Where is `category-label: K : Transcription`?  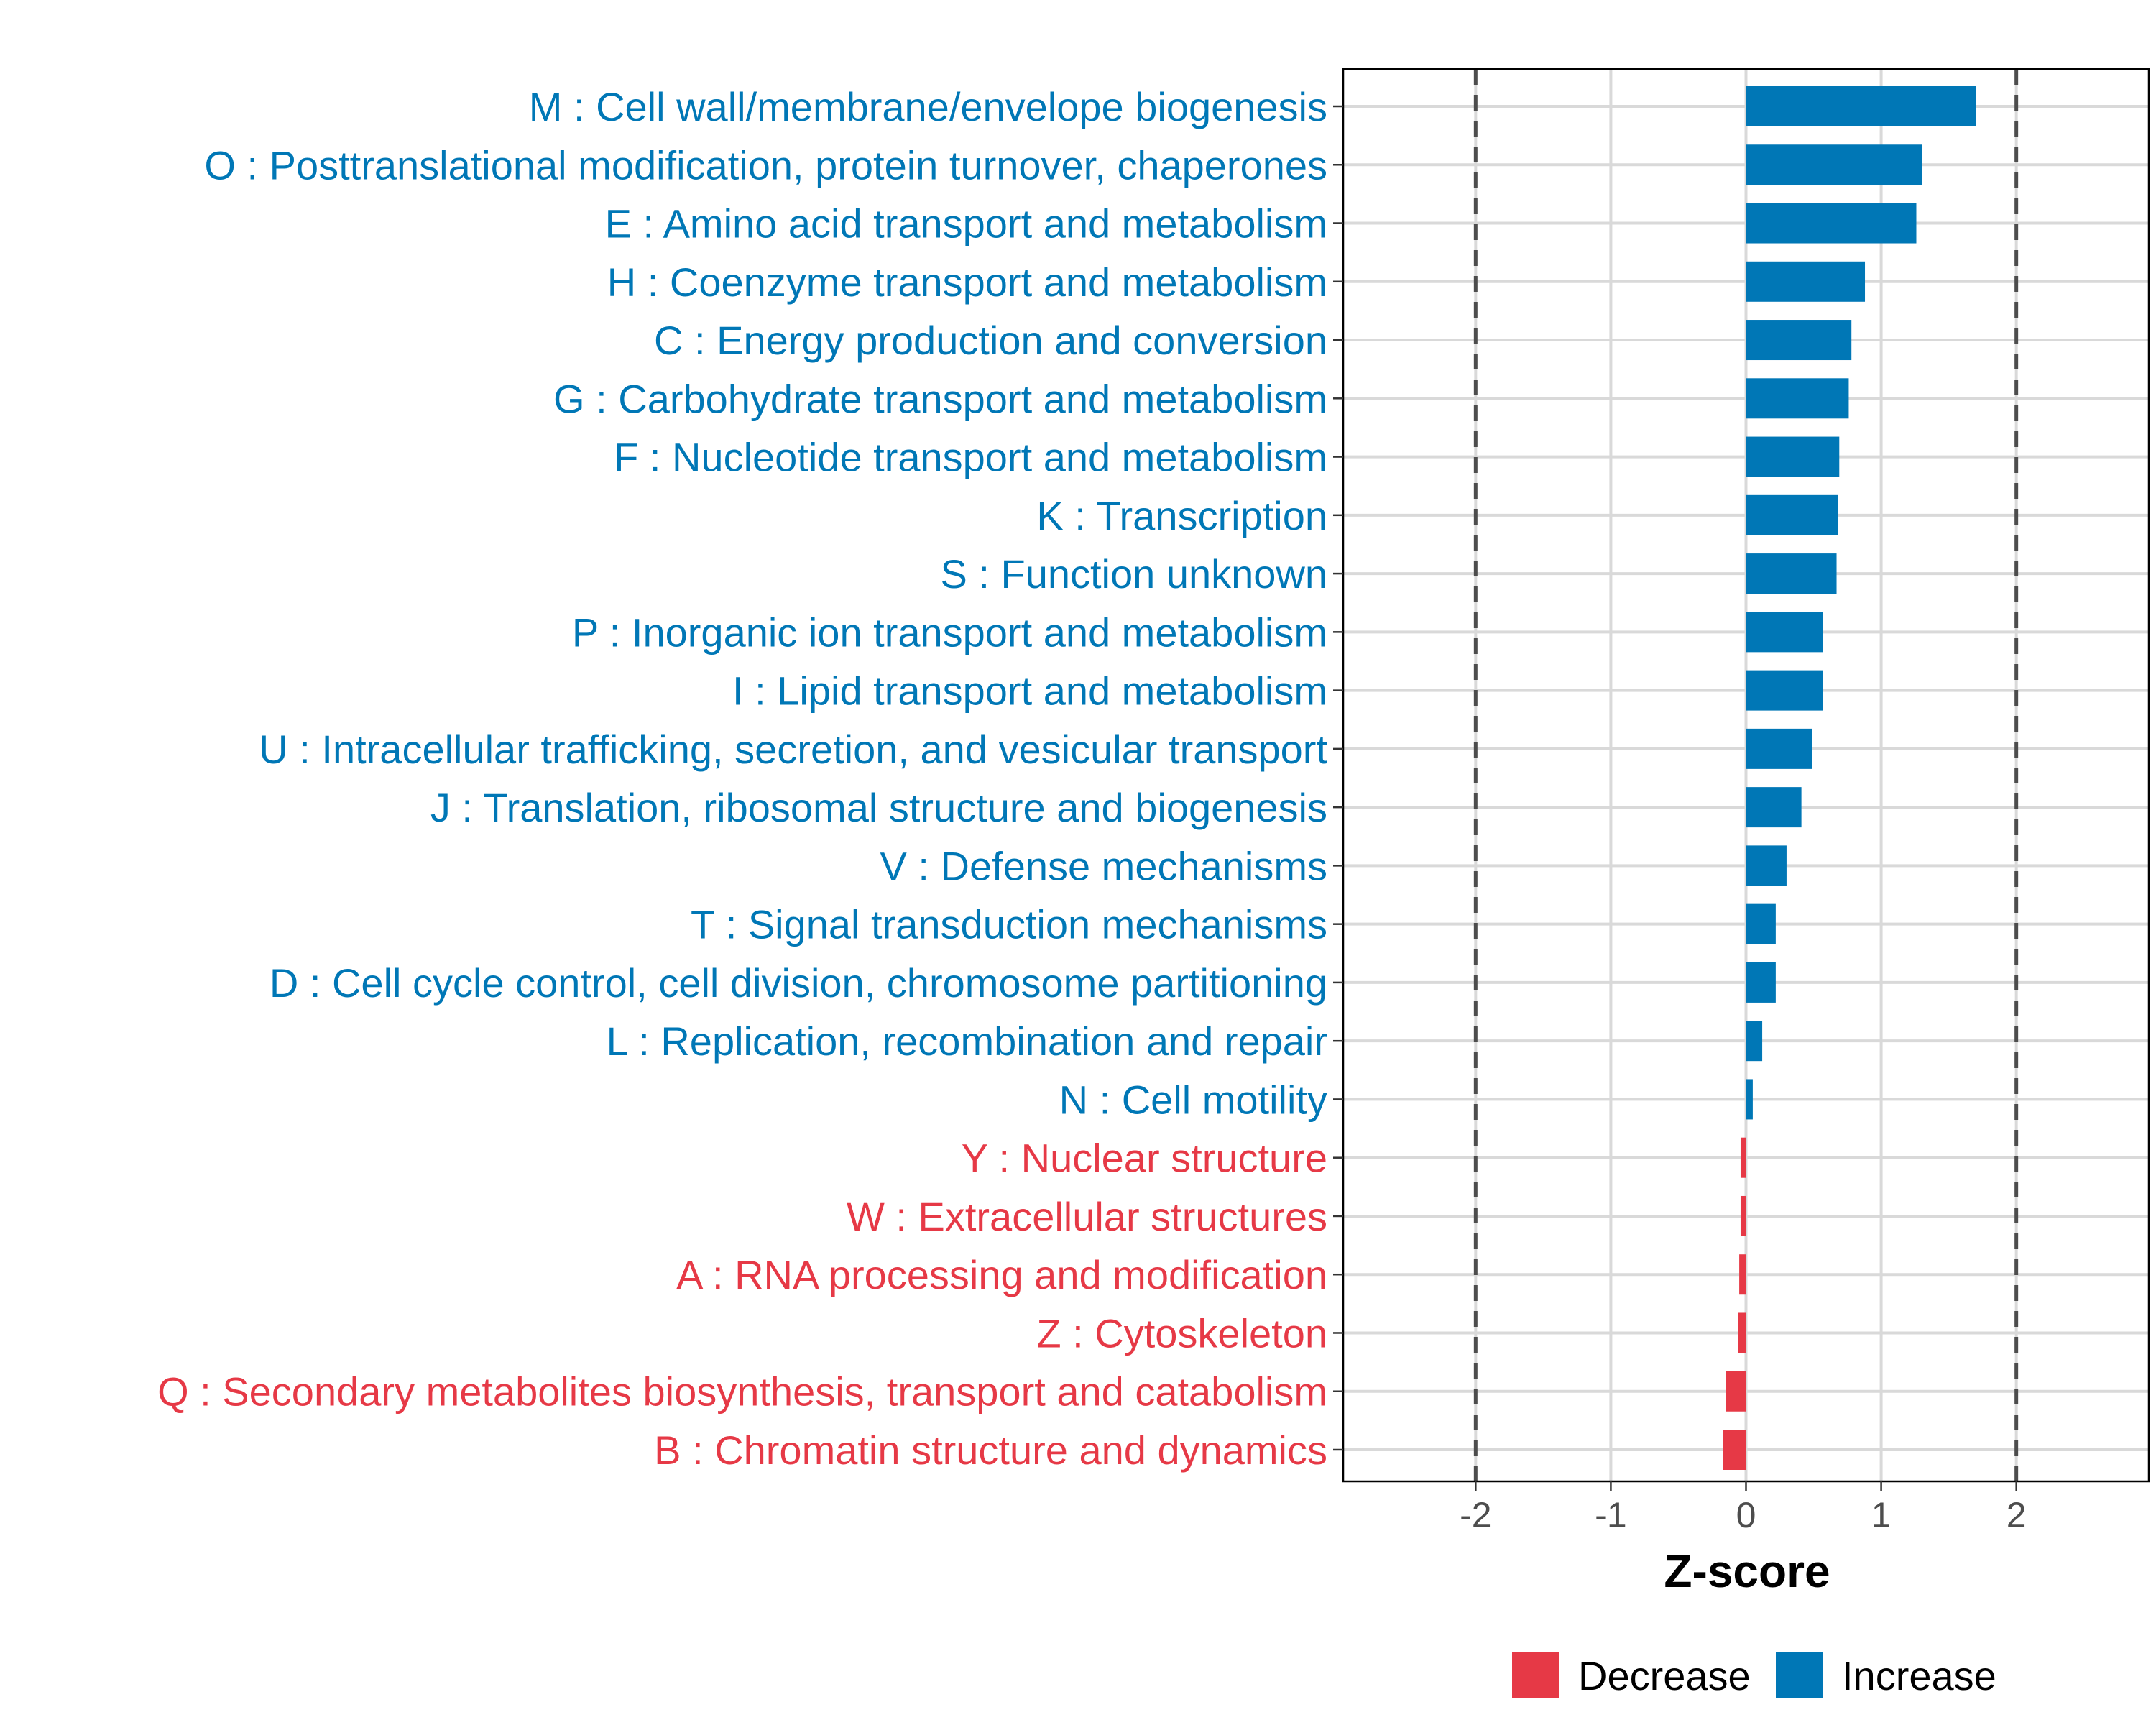
category-label: K : Transcription is located at coordinates (1181, 515).